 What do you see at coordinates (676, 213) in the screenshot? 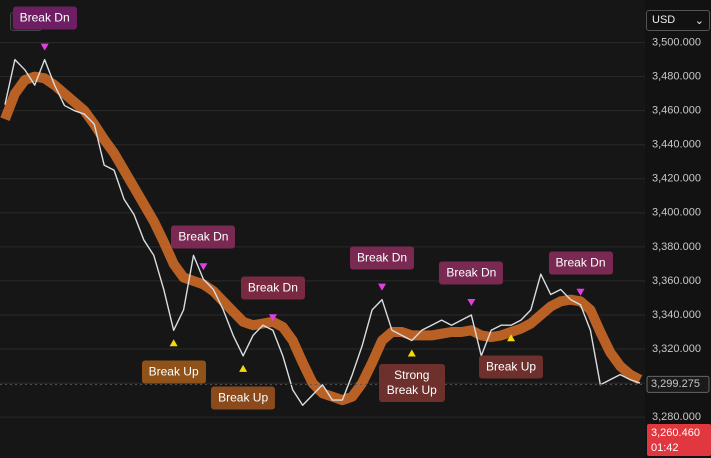
I see `y-tick-label: 3,400.000` at bounding box center [676, 213].